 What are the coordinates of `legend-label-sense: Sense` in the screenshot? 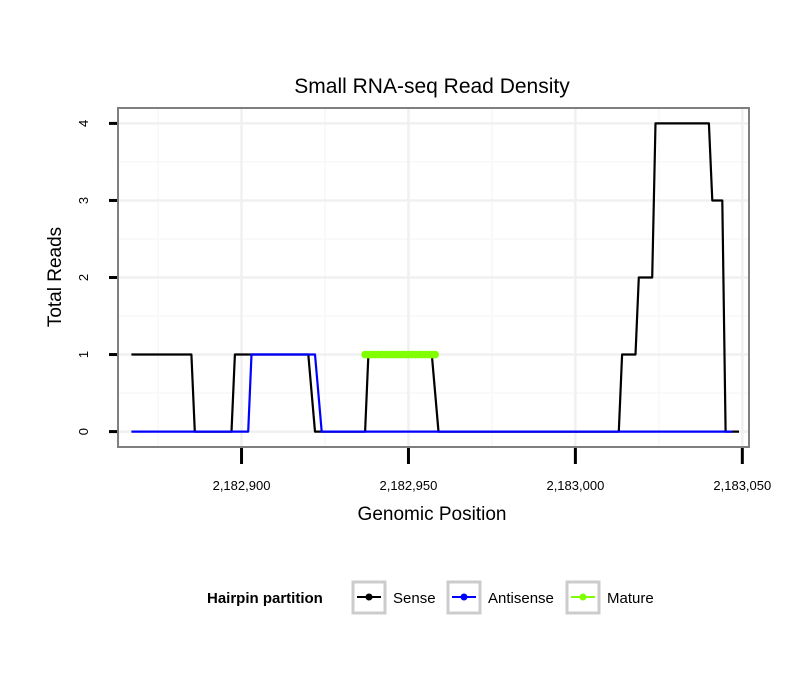 It's located at (414, 598).